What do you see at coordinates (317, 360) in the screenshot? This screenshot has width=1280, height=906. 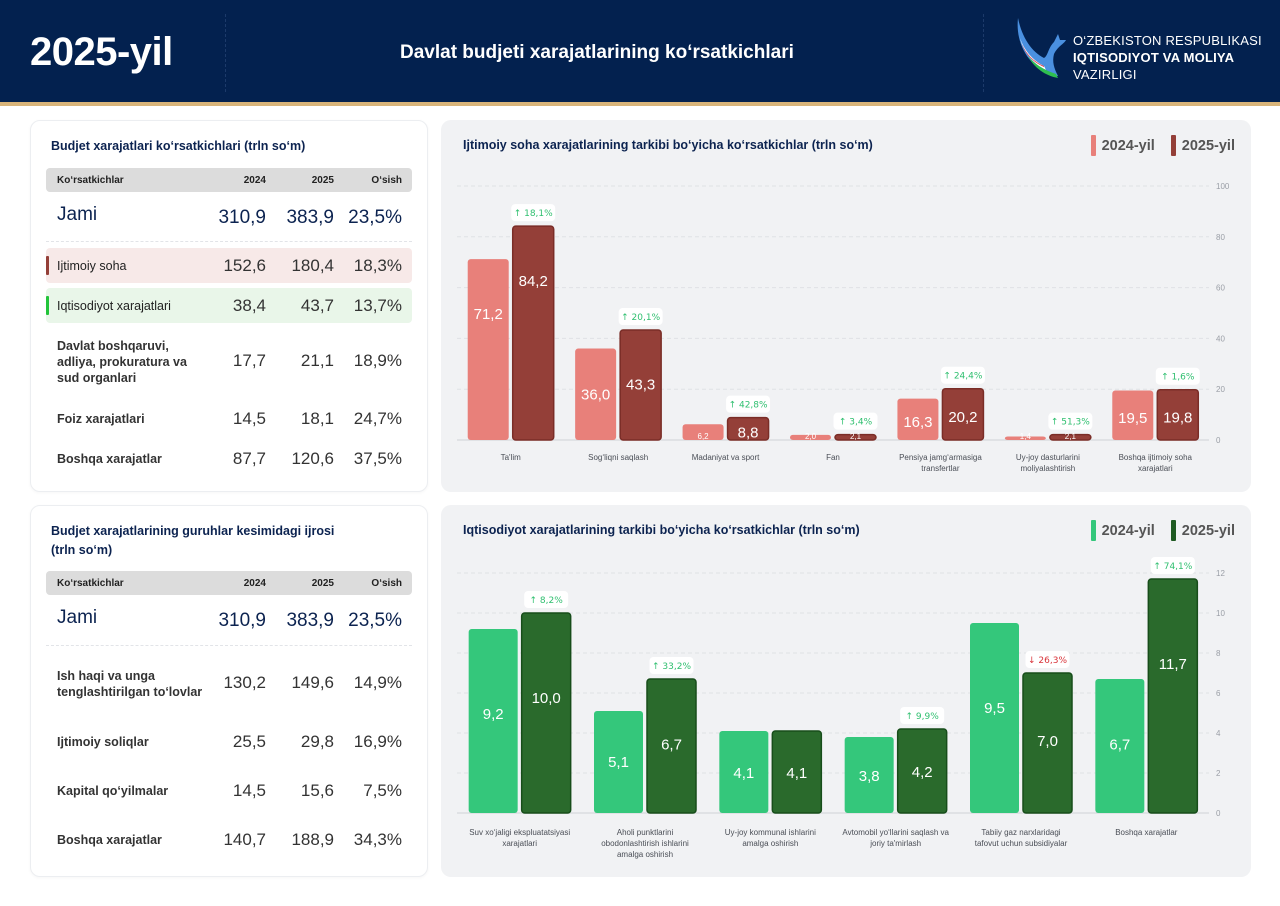 I see `value-2025: 21,1` at bounding box center [317, 360].